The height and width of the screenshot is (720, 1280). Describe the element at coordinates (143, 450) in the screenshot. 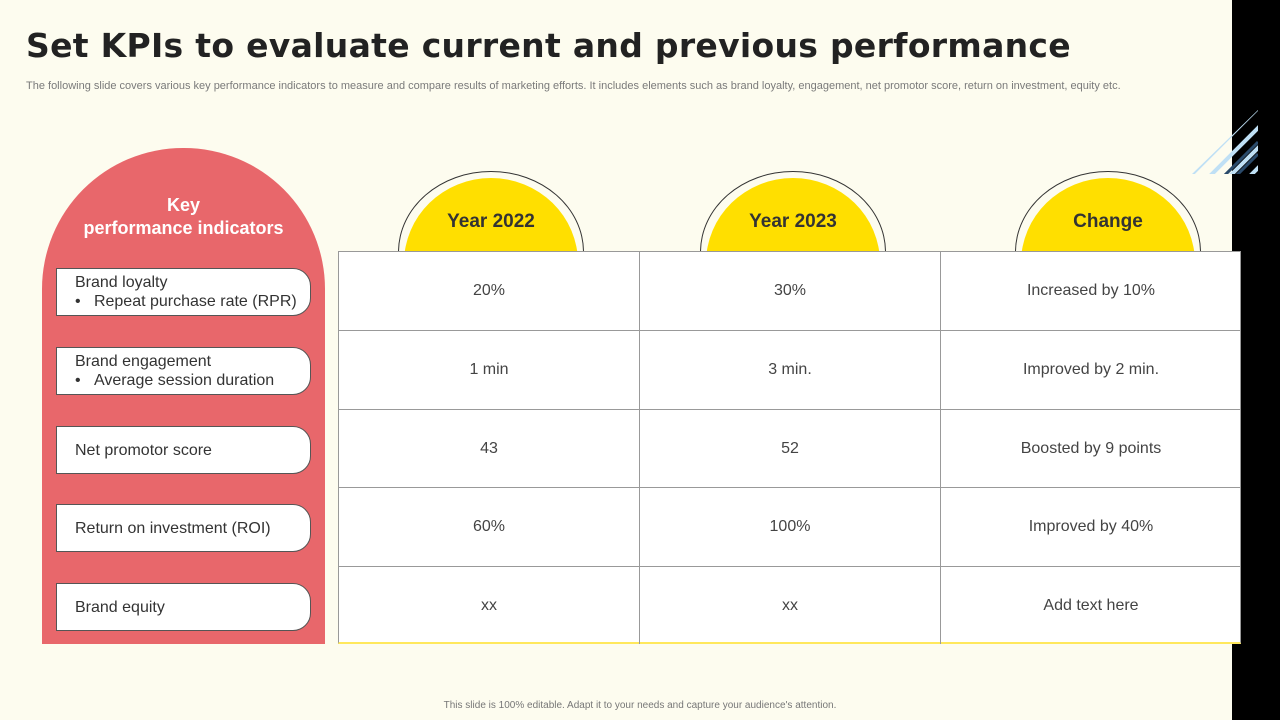

I see `kpi-label: Net promotor score` at that location.